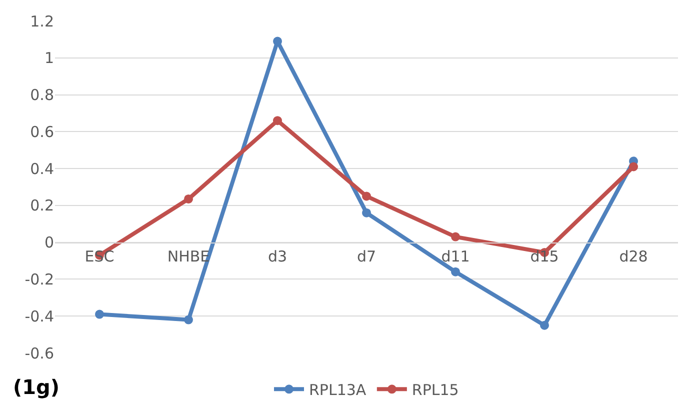  Describe the element at coordinates (39, 316) in the screenshot. I see `y-tick-label: -0.4` at that location.